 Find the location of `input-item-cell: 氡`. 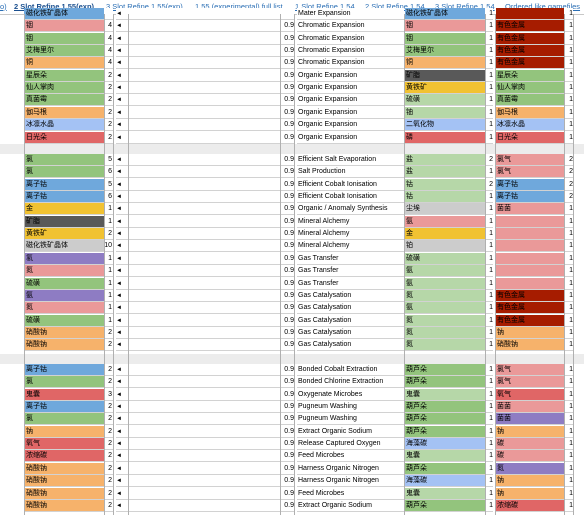

input-item-cell: 氡 is located at coordinates (64, 258).